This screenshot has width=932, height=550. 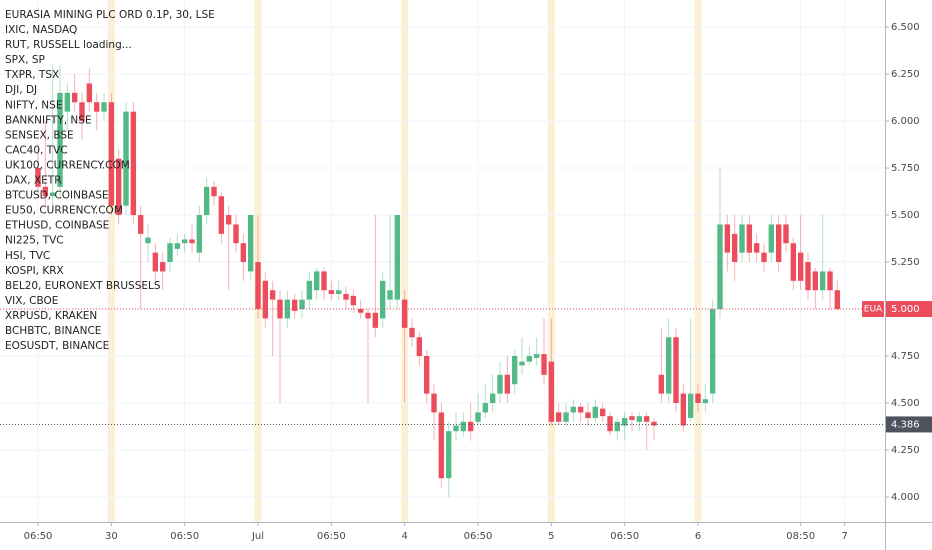 What do you see at coordinates (34, 241) in the screenshot?
I see `symbol-name: NI225, TVC` at bounding box center [34, 241].